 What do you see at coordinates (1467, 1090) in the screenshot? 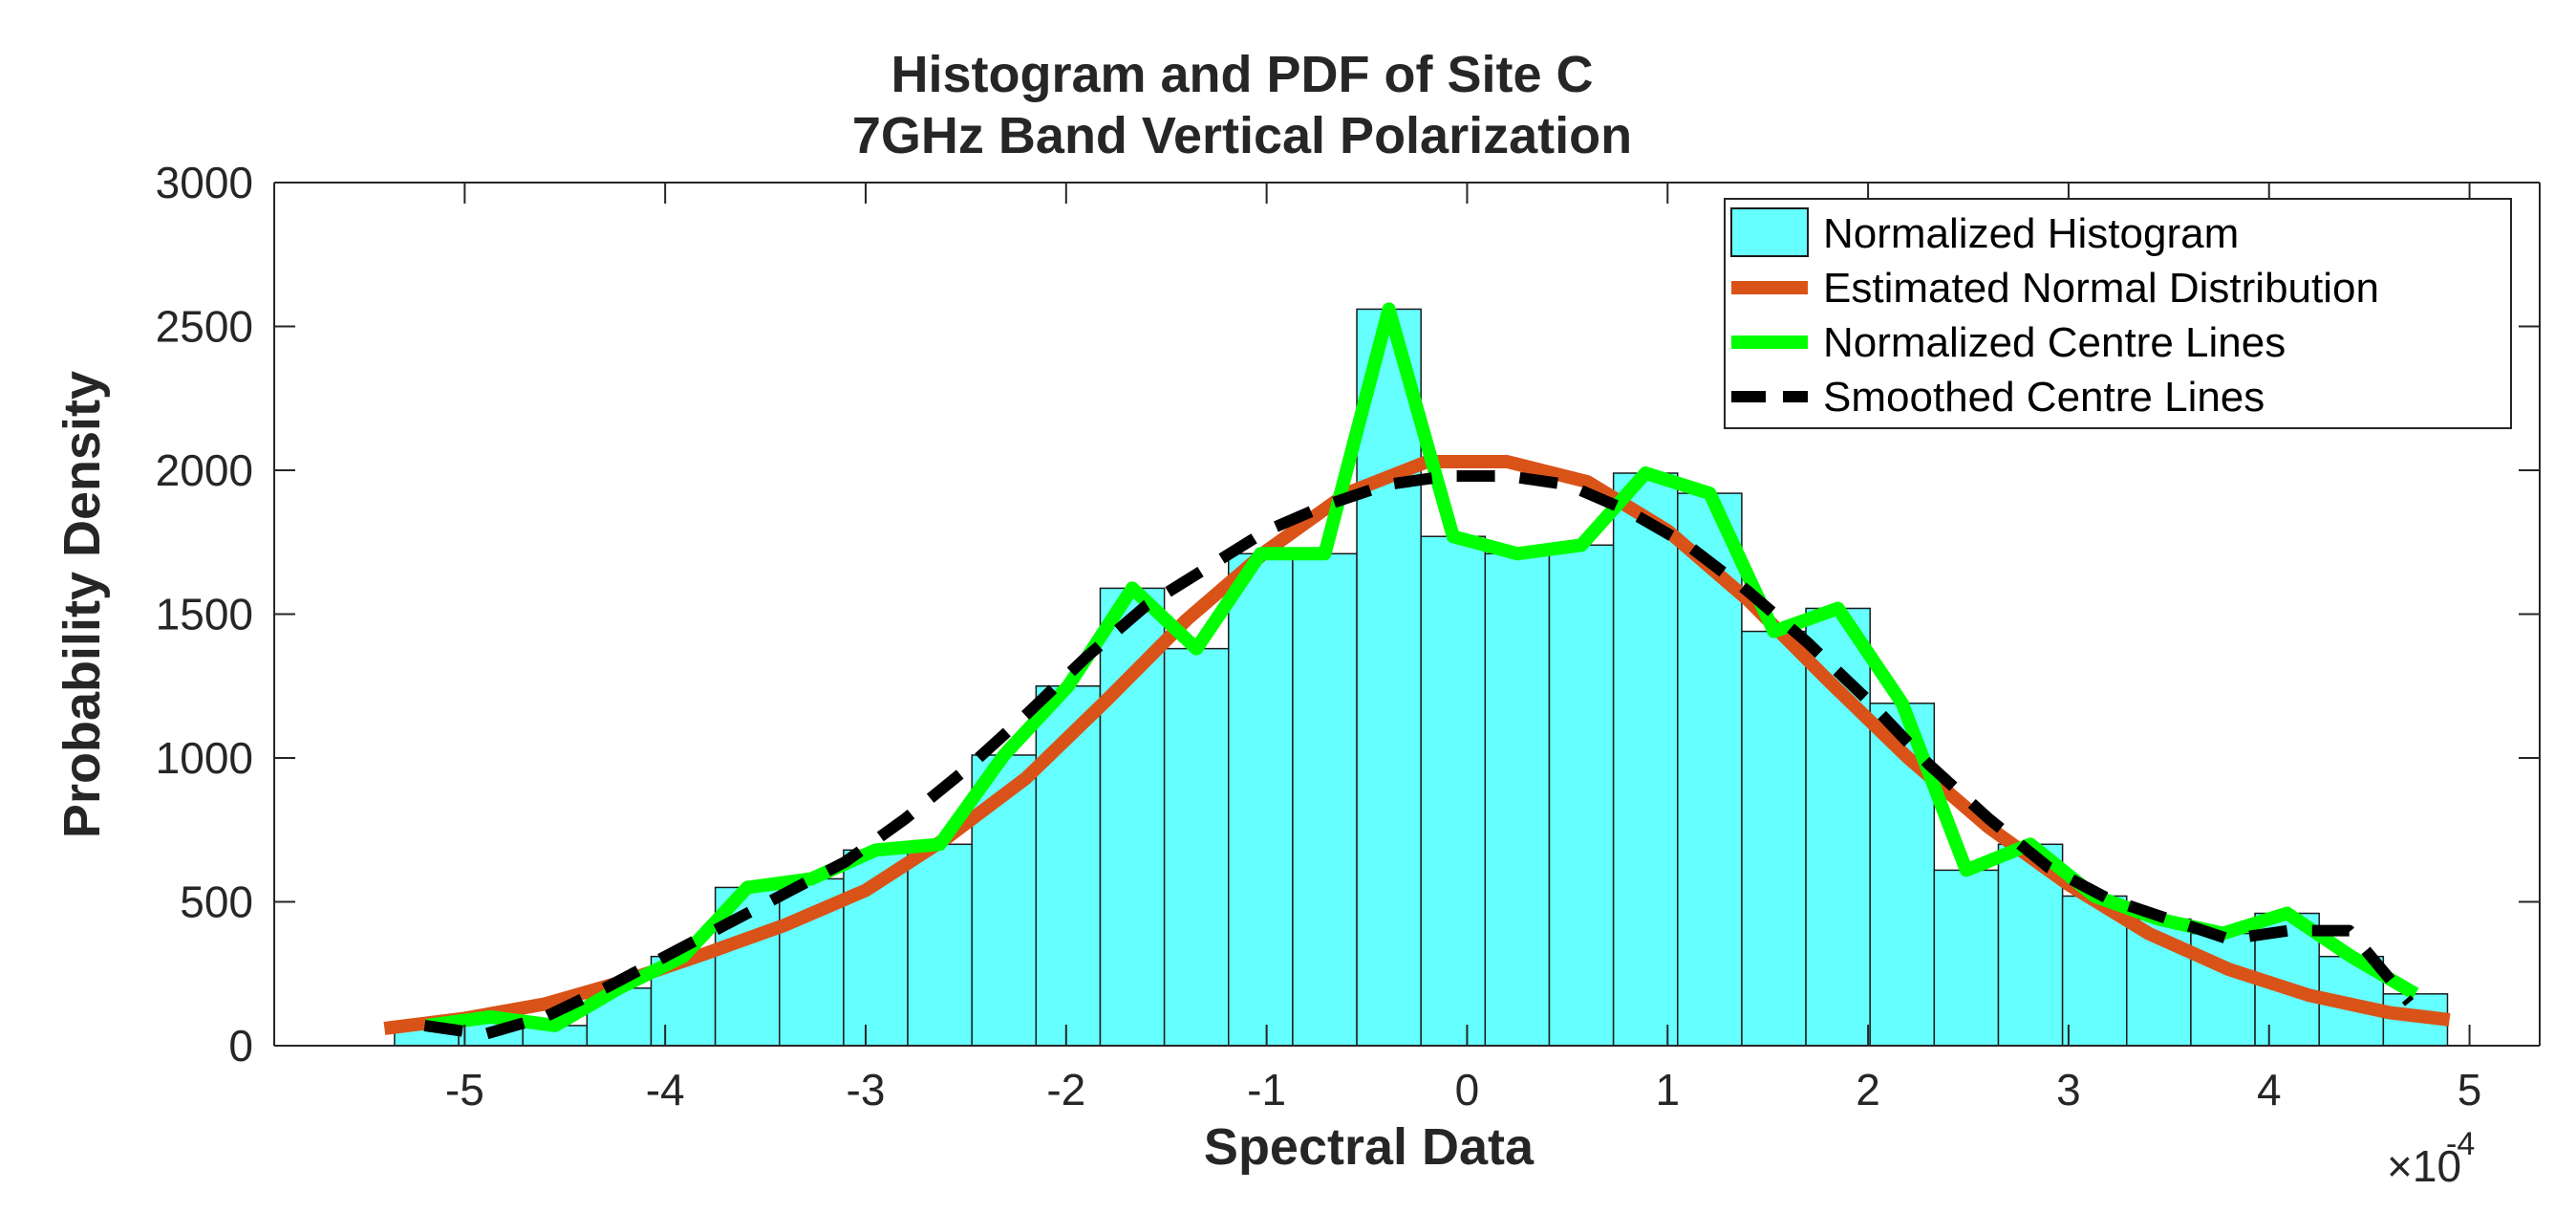
I see `x-tick-label: 0` at bounding box center [1467, 1090].